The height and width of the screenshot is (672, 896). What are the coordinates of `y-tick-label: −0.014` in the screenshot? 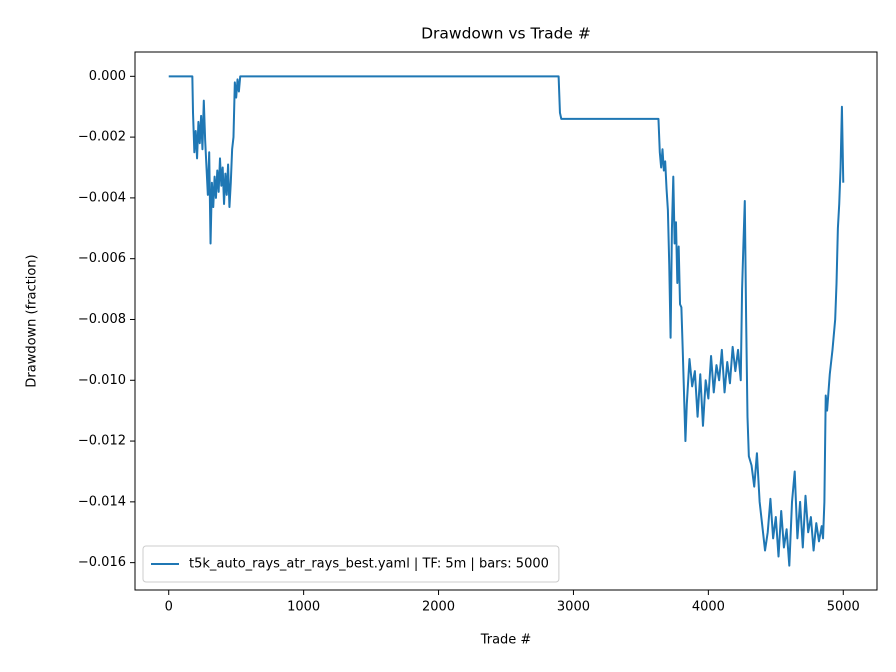 It's located at (102, 501).